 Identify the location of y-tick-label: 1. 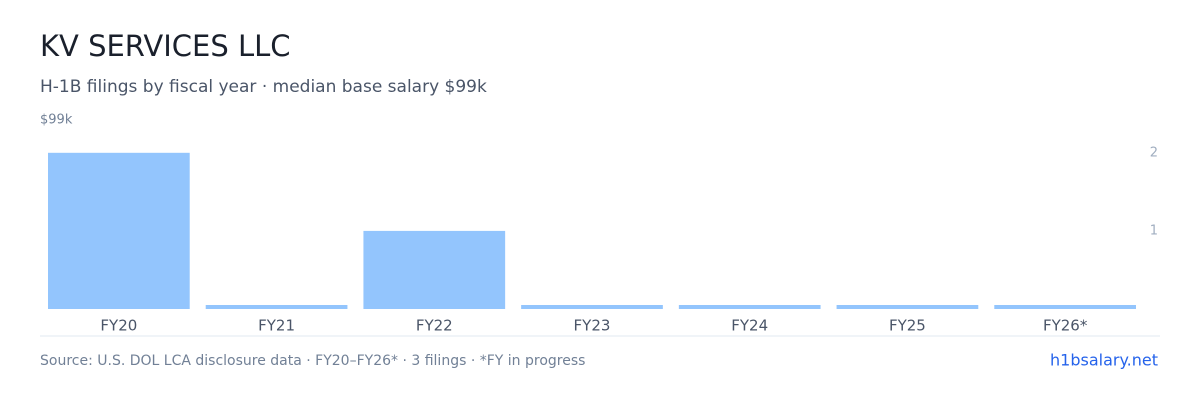
(1154, 230).